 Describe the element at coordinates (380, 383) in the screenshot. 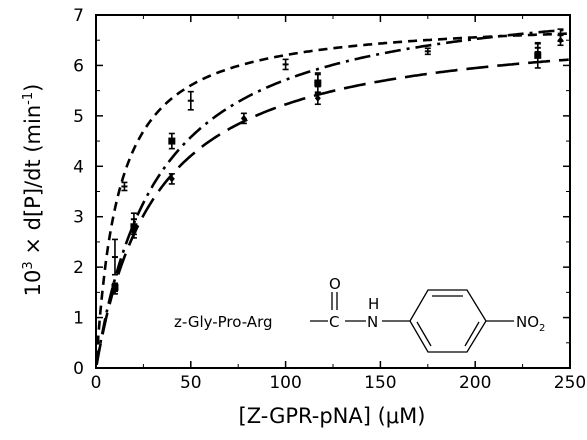

I see `x-tick-label: 150` at that location.